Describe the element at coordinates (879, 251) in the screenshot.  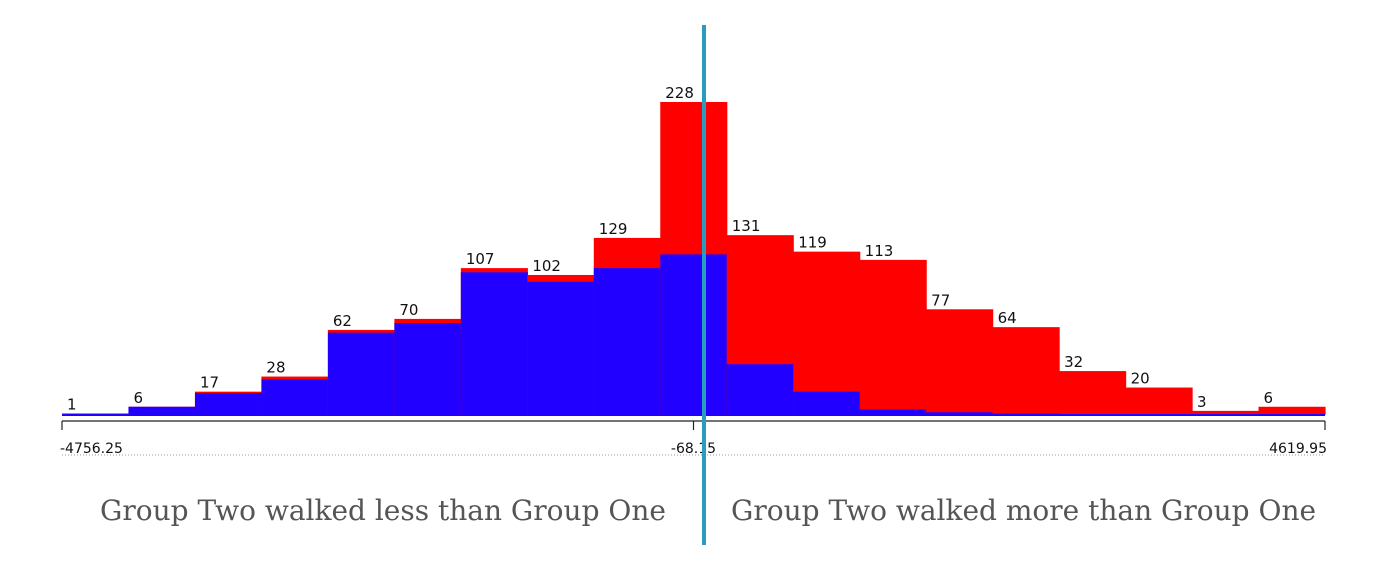
I see `bin-count-label: 113` at that location.